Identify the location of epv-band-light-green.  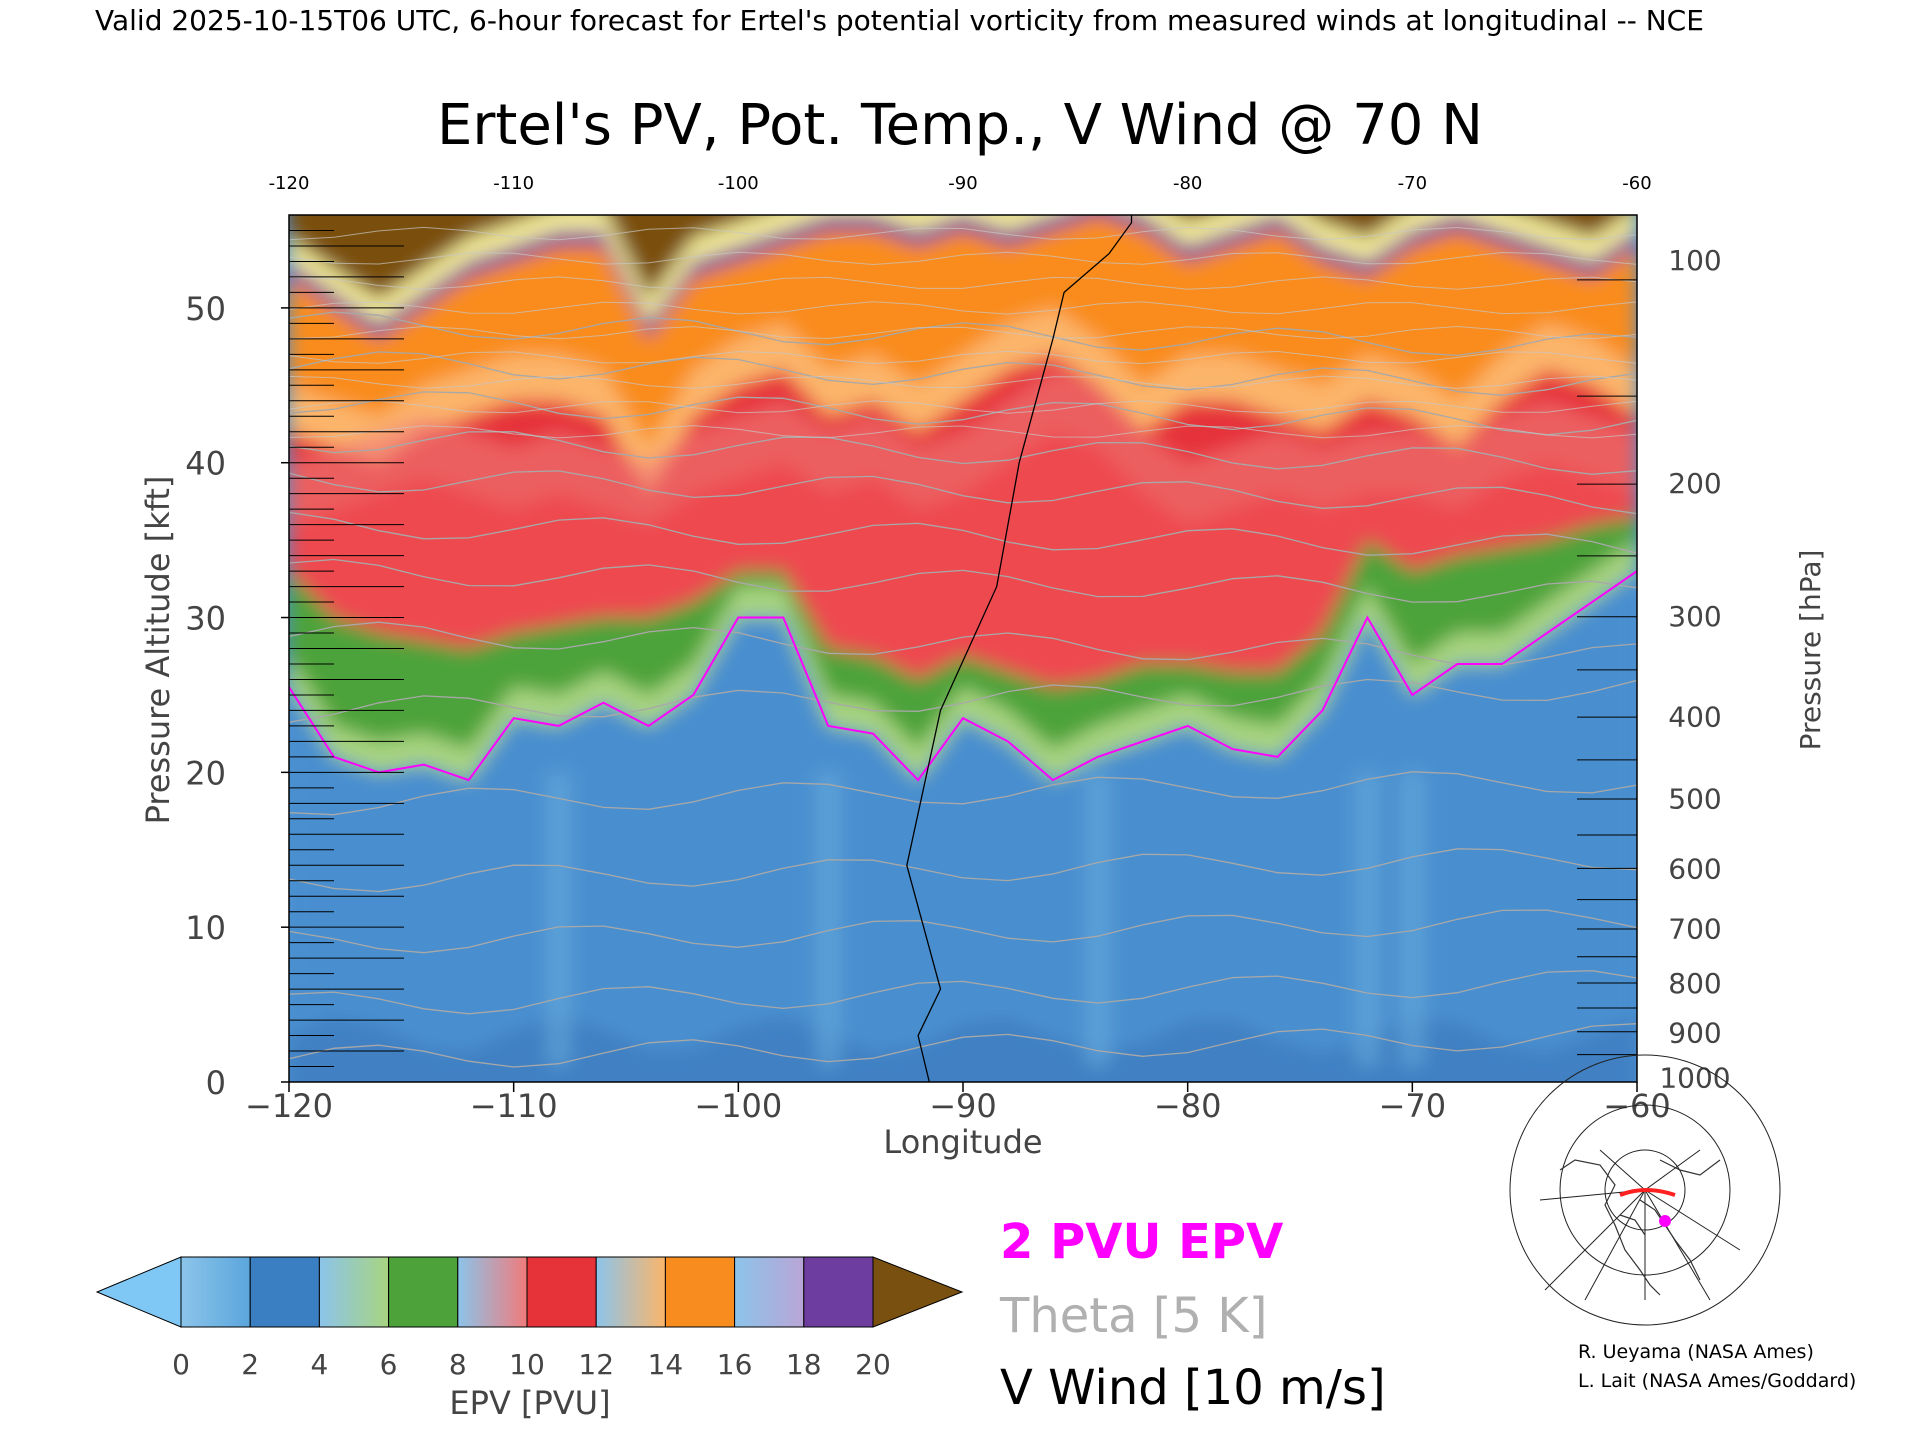
(963, 660).